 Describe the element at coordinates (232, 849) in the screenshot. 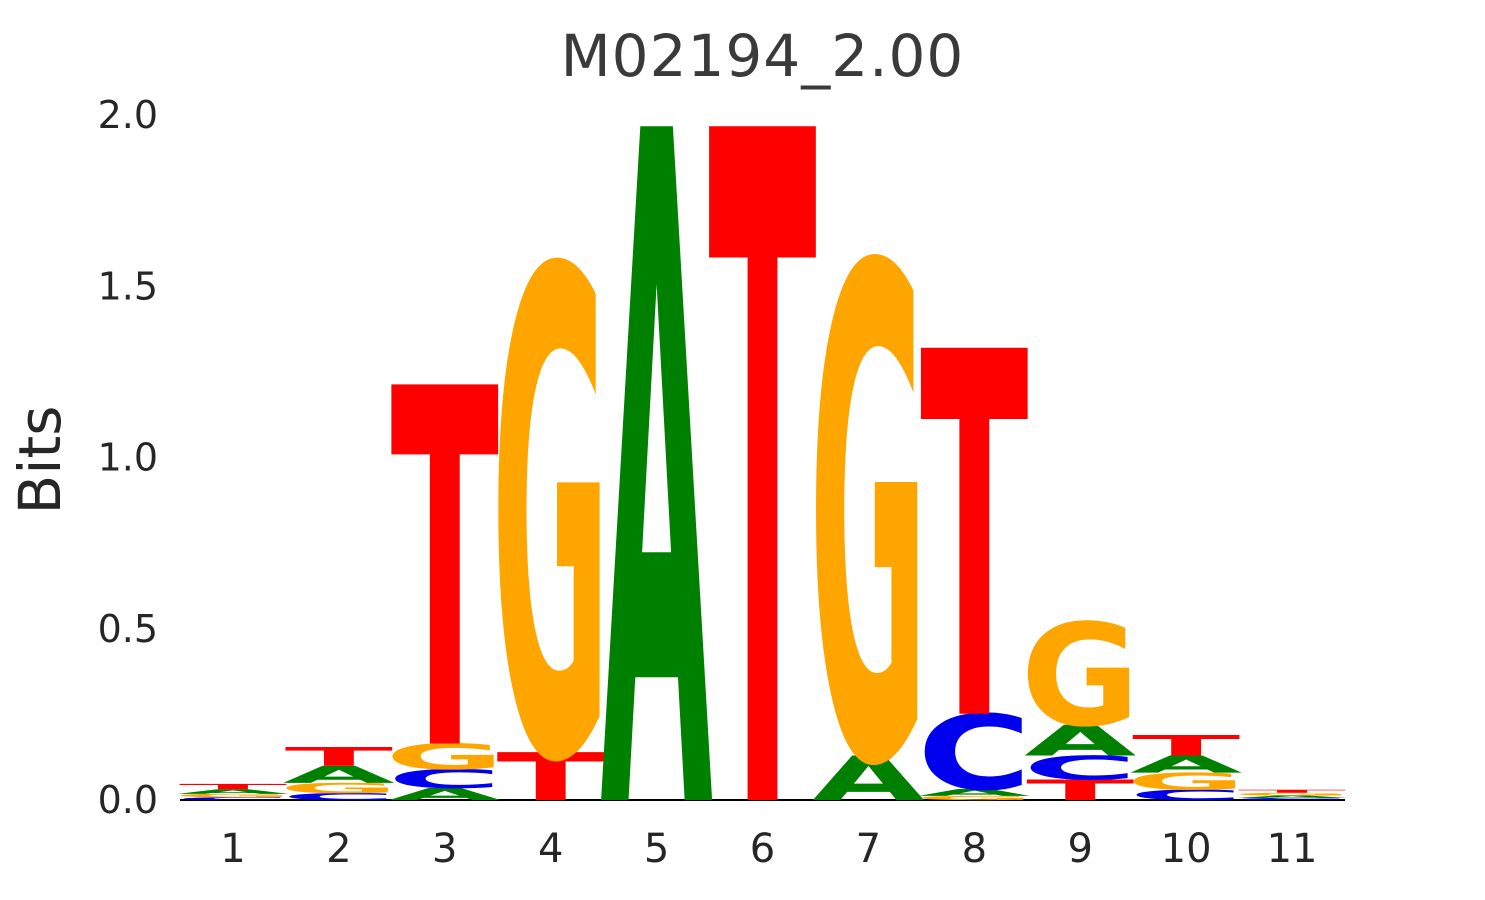

I see `x-tick-label: 1` at that location.